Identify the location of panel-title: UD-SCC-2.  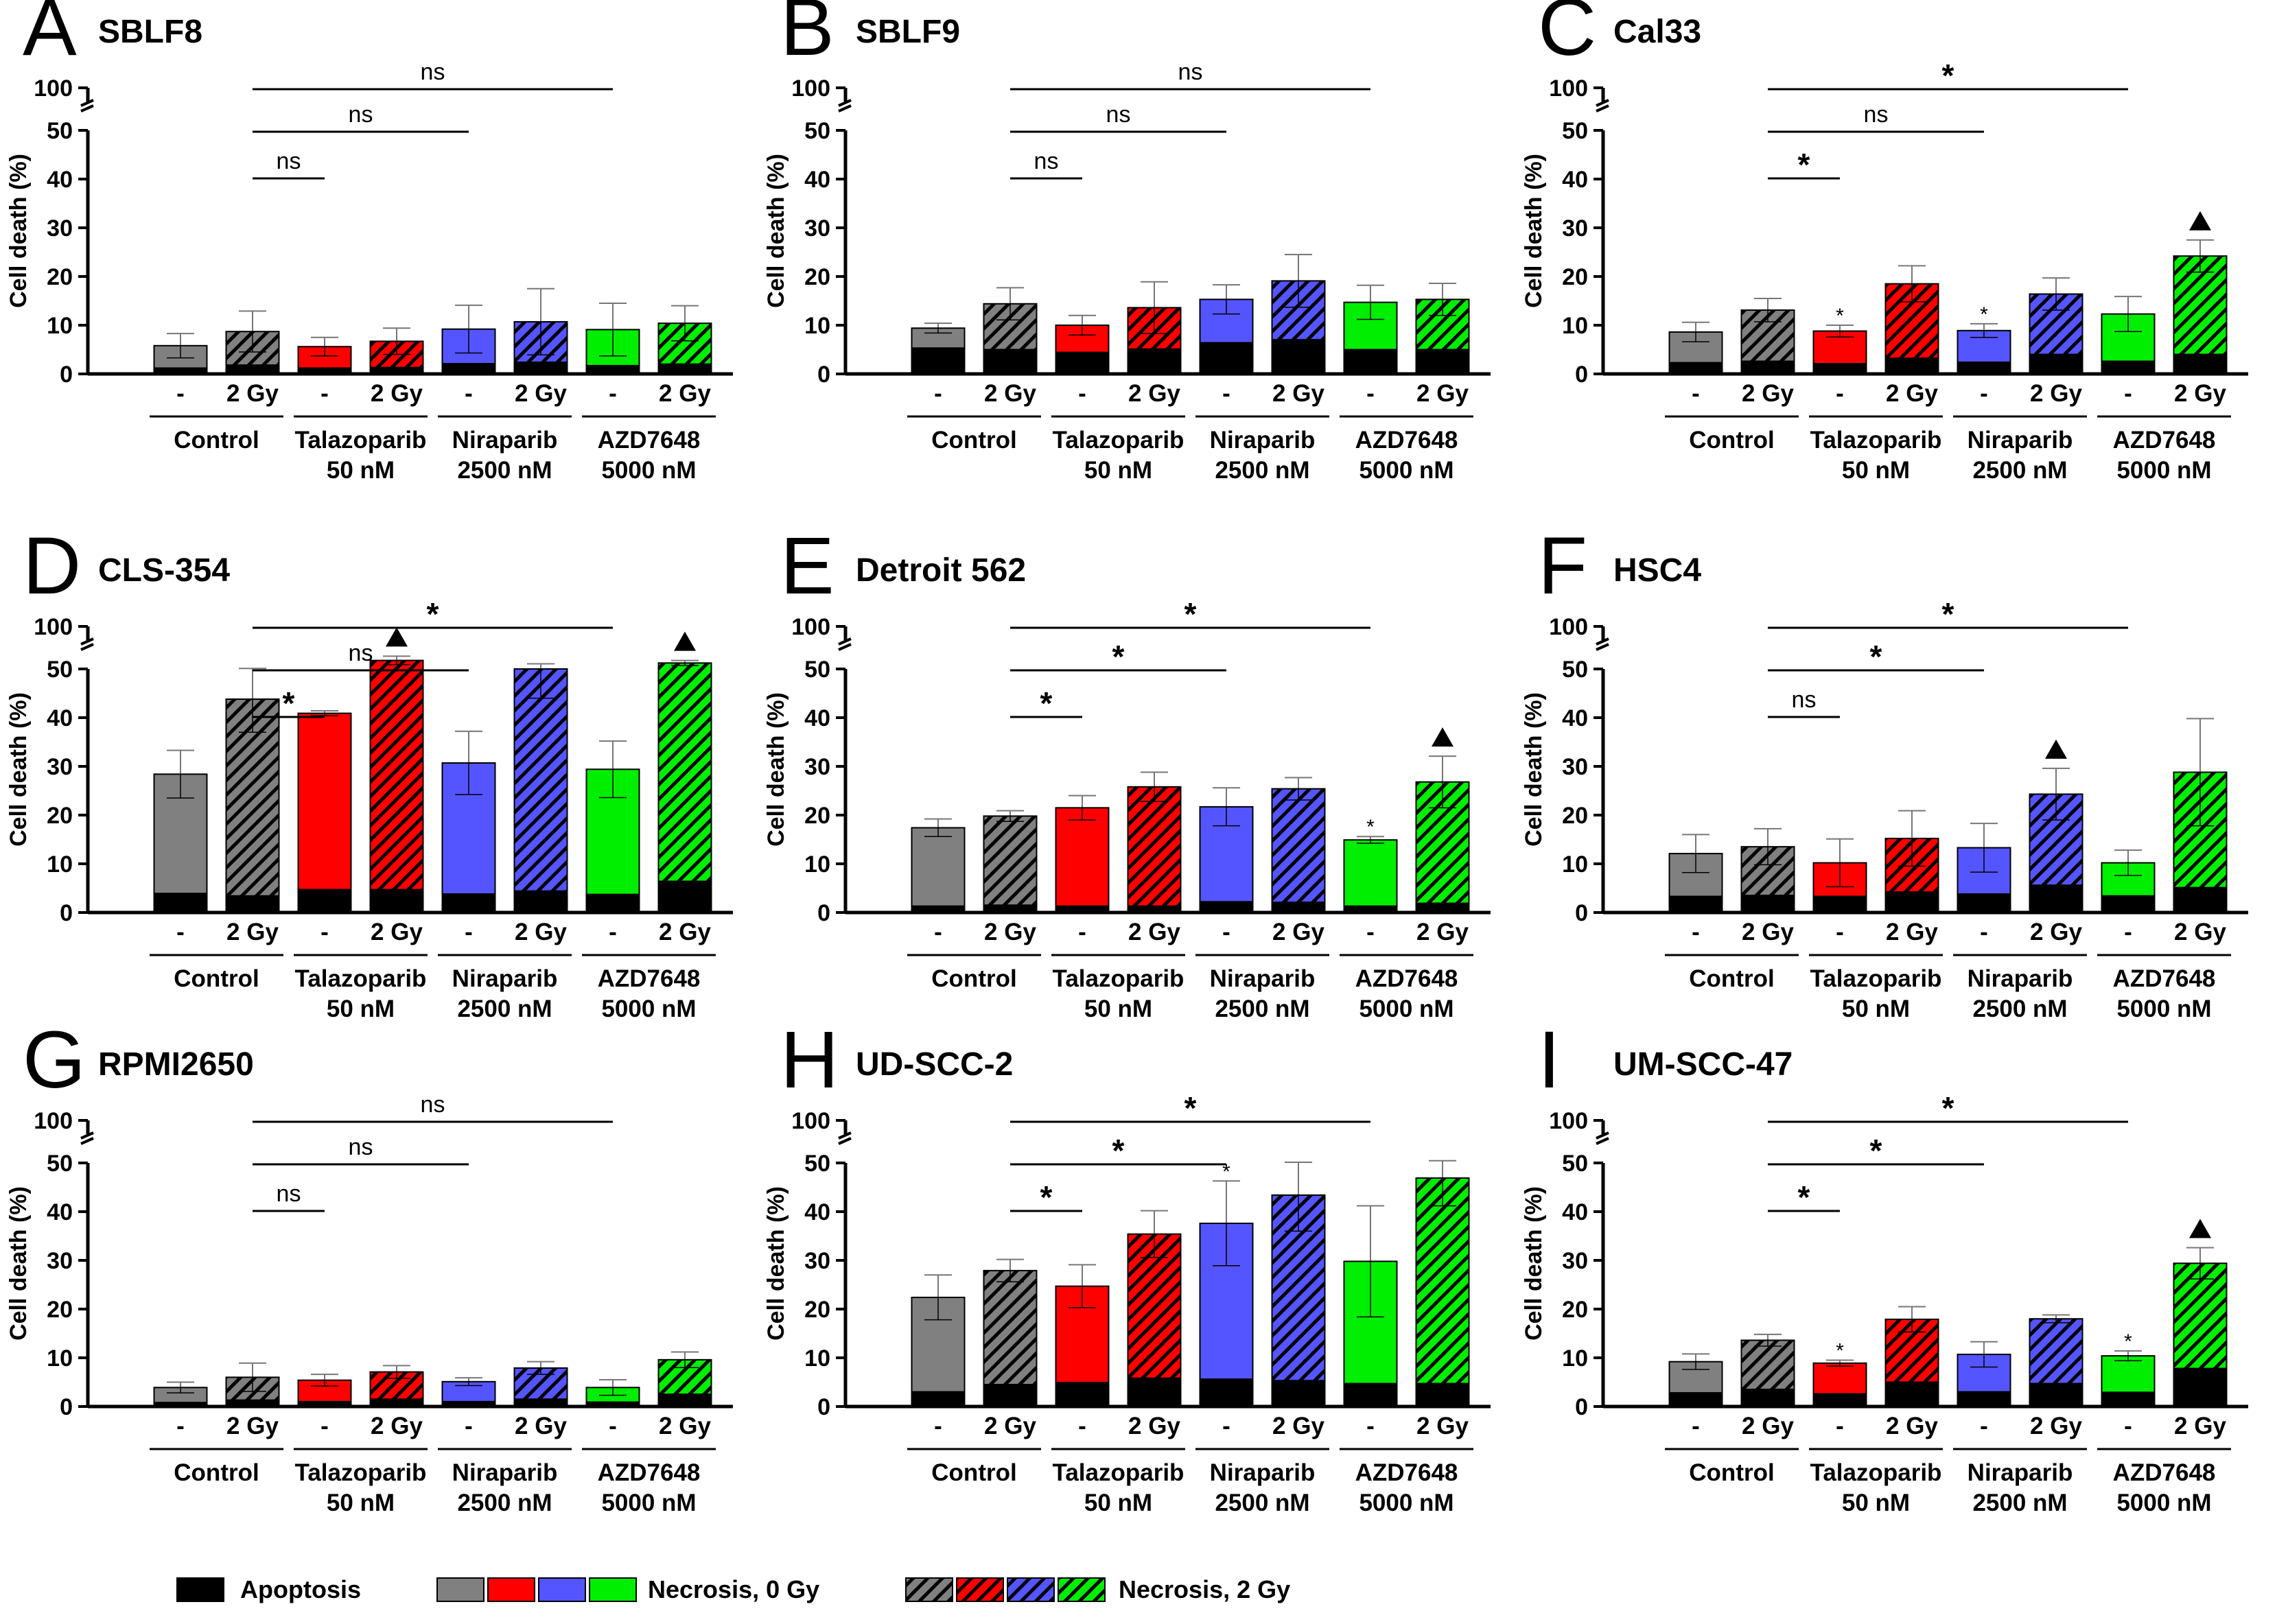
(934, 1064).